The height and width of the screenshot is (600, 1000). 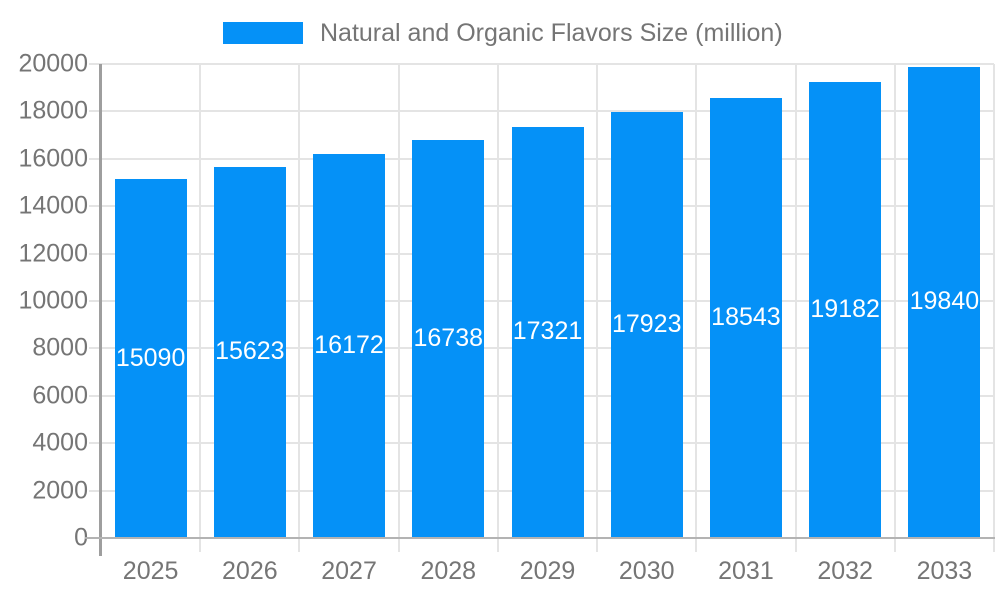 What do you see at coordinates (263, 33) in the screenshot?
I see `legend-swatch` at bounding box center [263, 33].